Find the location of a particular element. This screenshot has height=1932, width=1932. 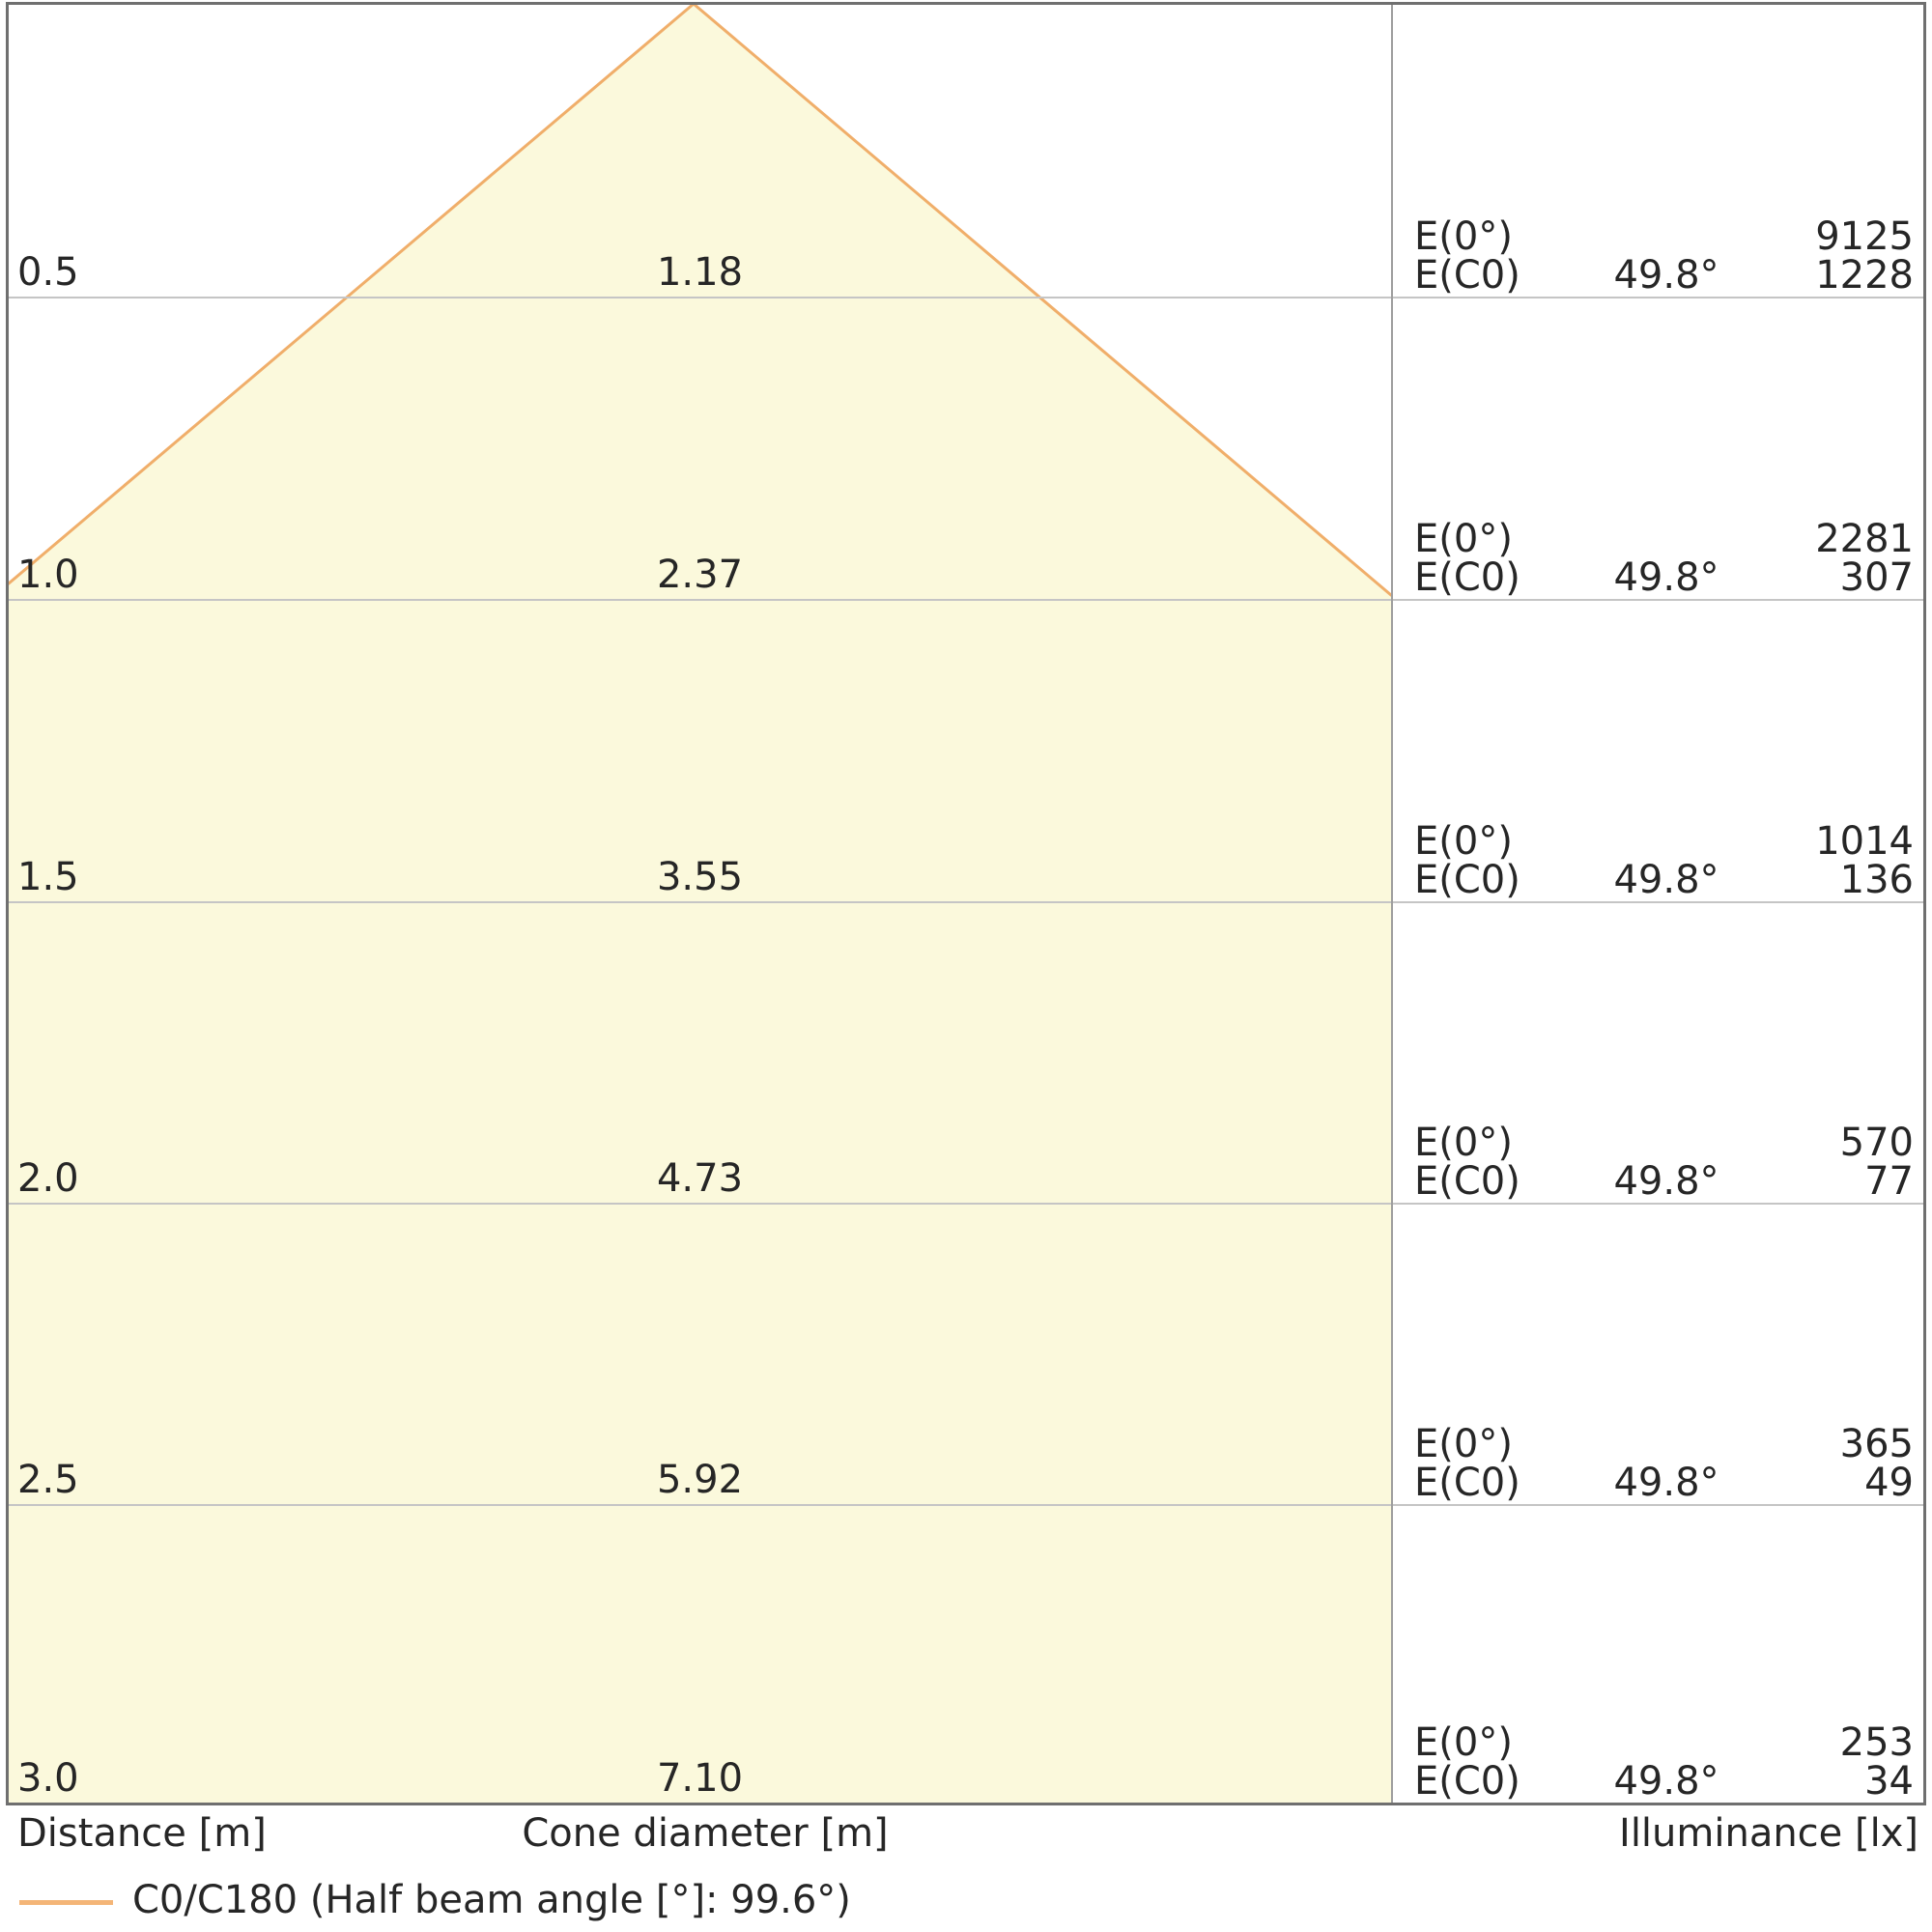

ec0-value: 136 is located at coordinates (1876, 880).